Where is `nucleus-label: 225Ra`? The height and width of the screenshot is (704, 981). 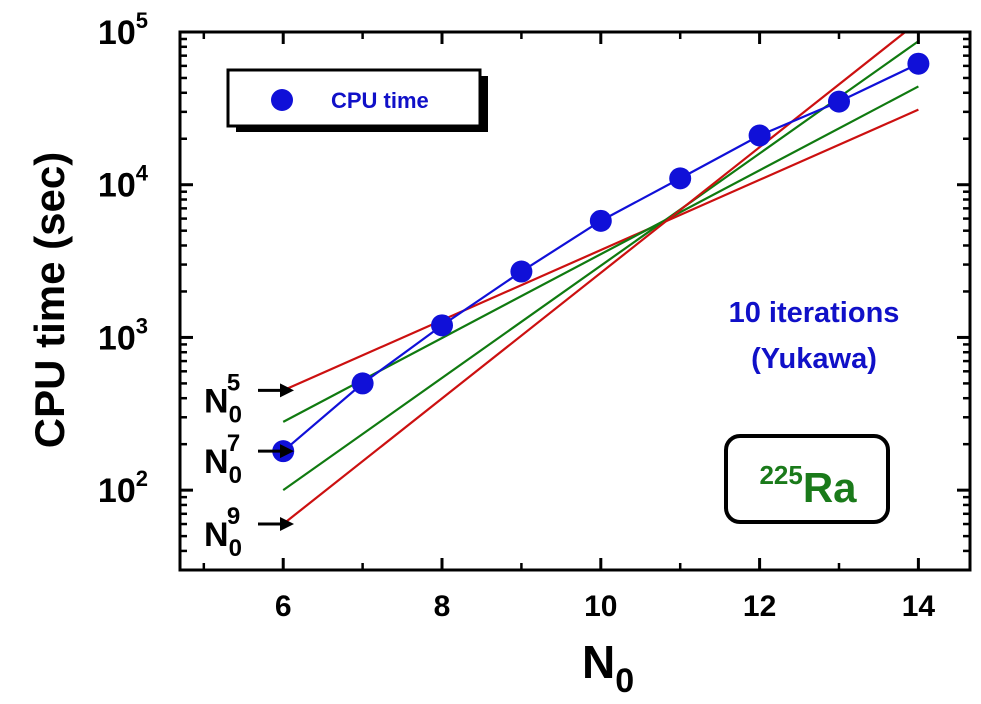 nucleus-label: 225Ra is located at coordinates (807, 479).